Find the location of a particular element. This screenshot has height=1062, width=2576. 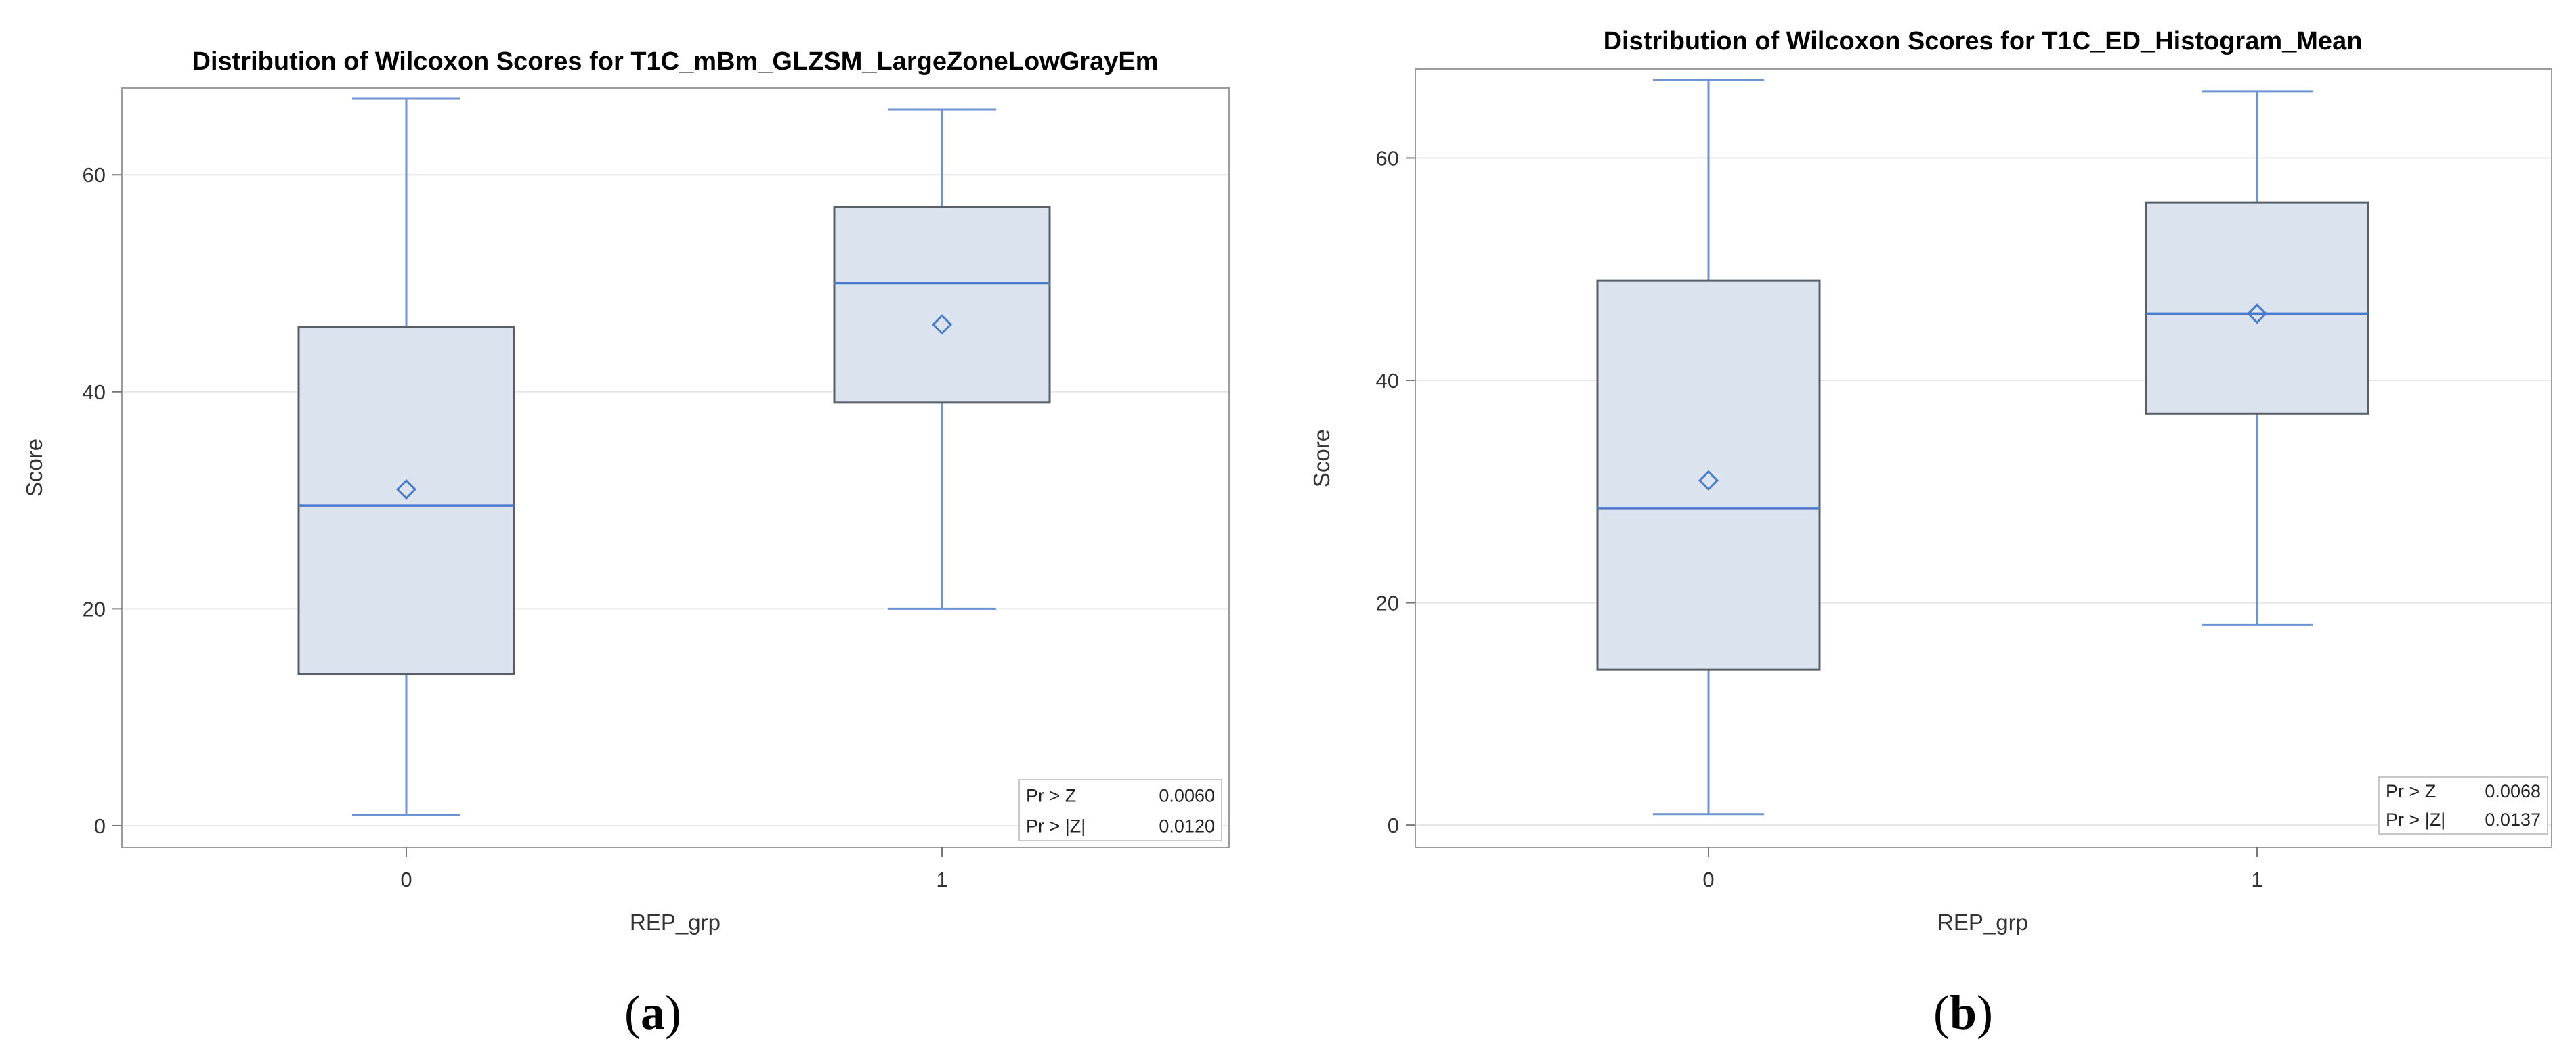

stat-value: 0.0120 is located at coordinates (1187, 826).